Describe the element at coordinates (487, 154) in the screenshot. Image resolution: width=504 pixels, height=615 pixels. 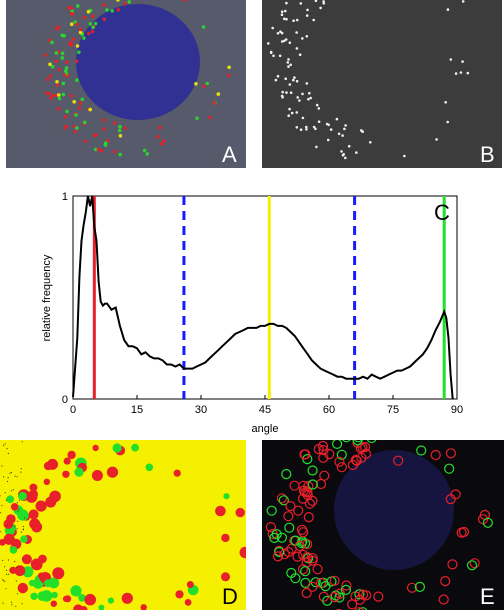
I see `panel-b-label: B` at that location.